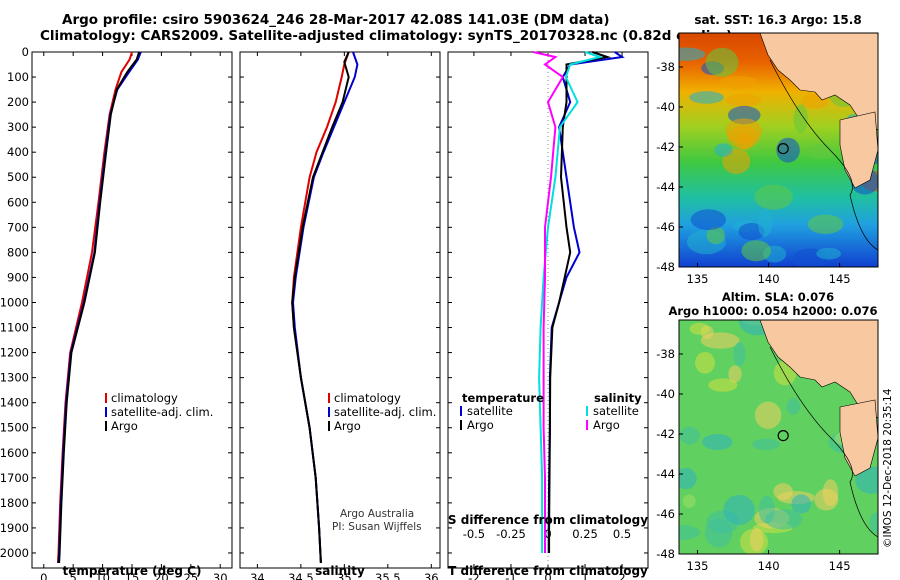 The height and width of the screenshot is (580, 900). Describe the element at coordinates (584, 575) in the screenshot. I see `x-tick-label: 1` at that location.